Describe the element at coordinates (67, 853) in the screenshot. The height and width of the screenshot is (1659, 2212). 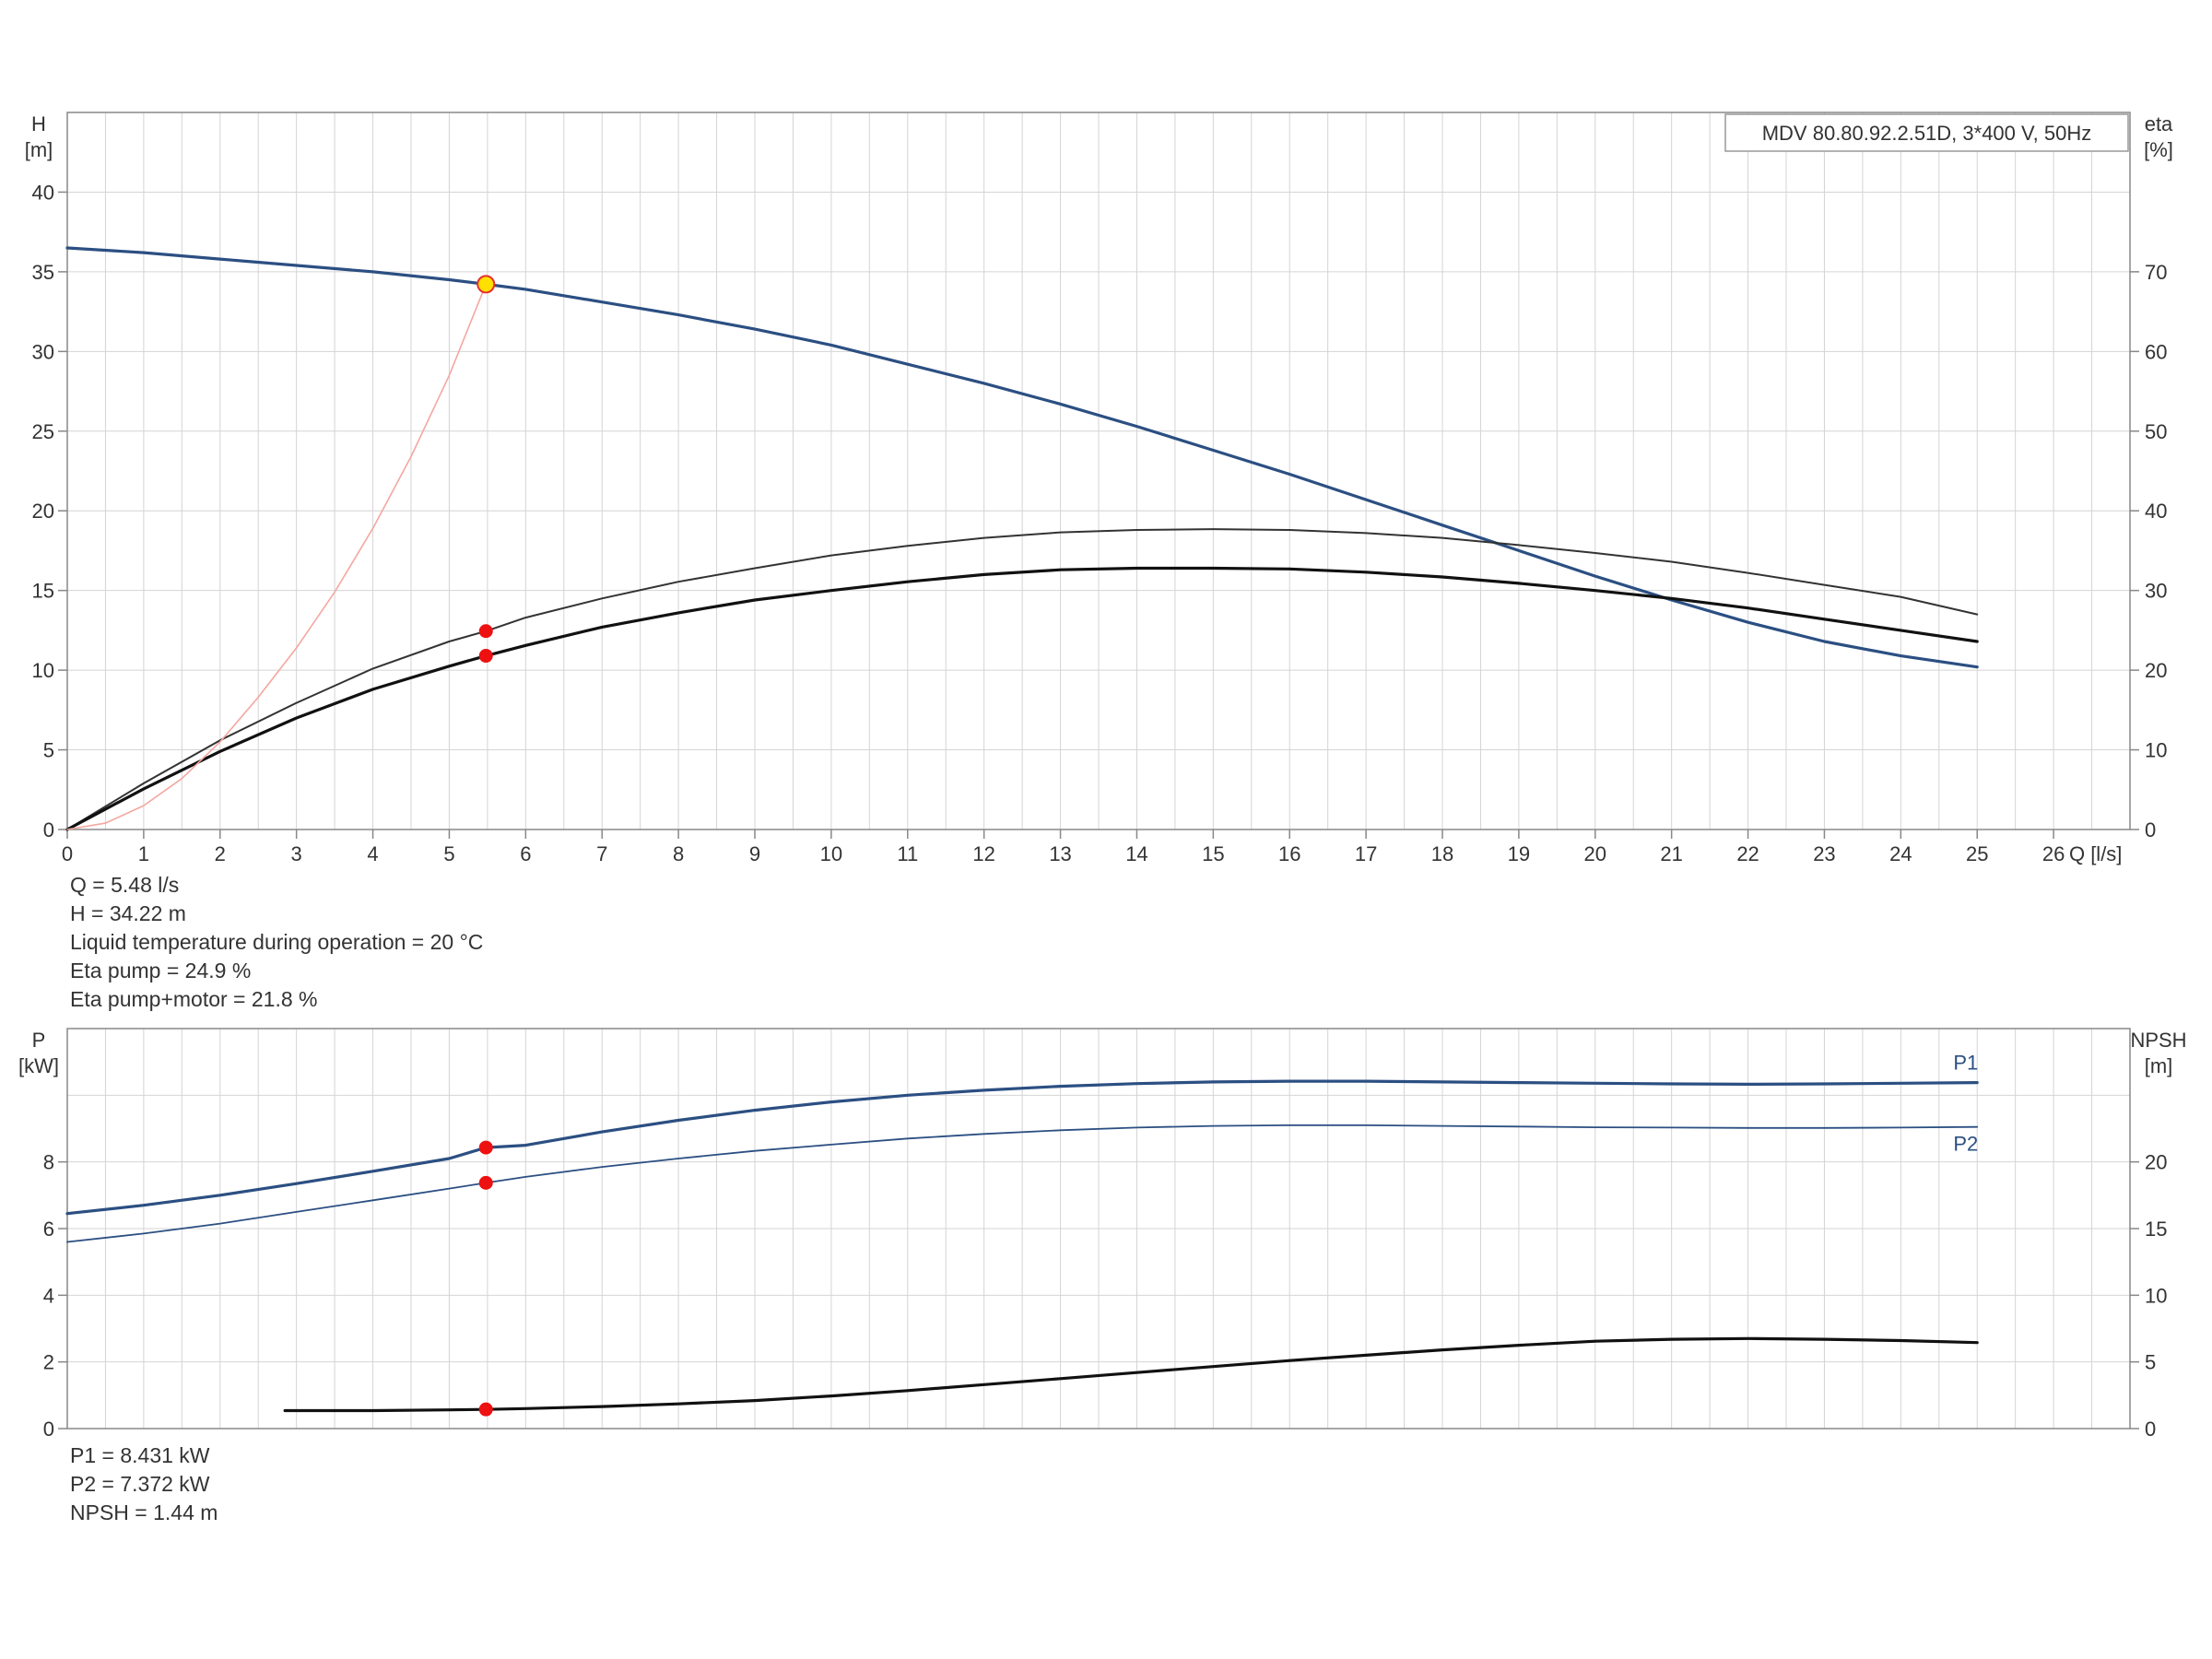
I see `head-chart-x-tick-label: 0` at that location.